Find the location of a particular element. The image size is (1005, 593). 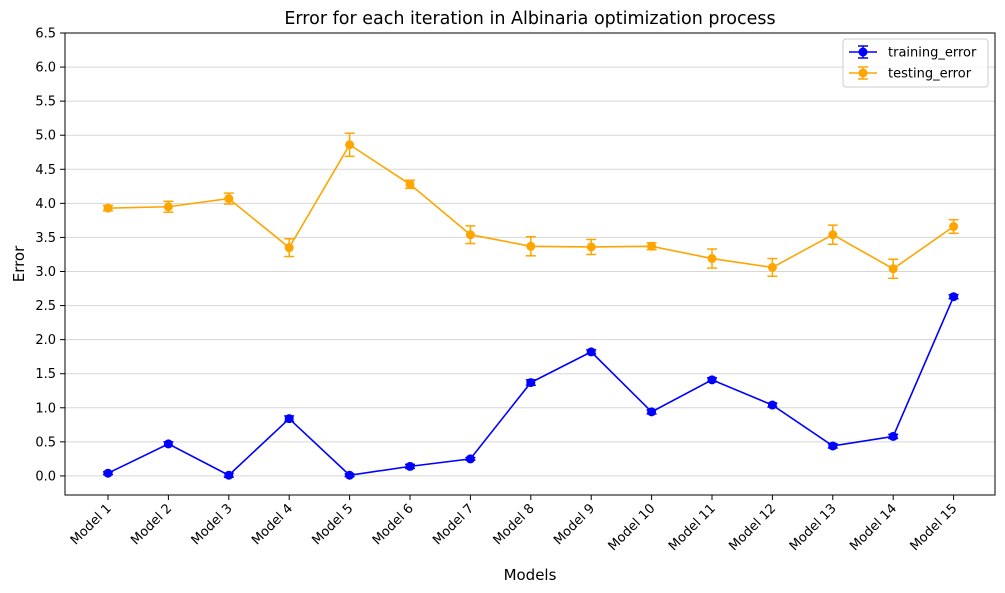

x-tick-label: Model 15 is located at coordinates (934, 527).